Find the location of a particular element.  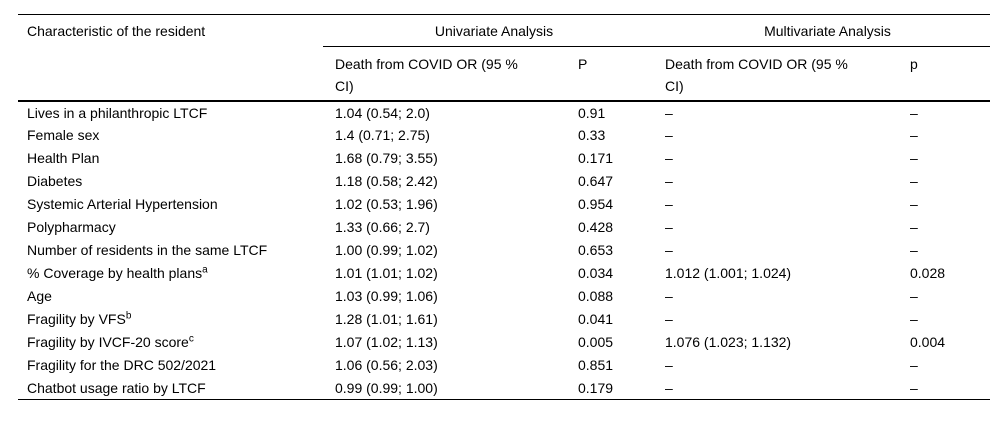

row-label: Fragility by IVCF-20 score is located at coordinates (108, 341).